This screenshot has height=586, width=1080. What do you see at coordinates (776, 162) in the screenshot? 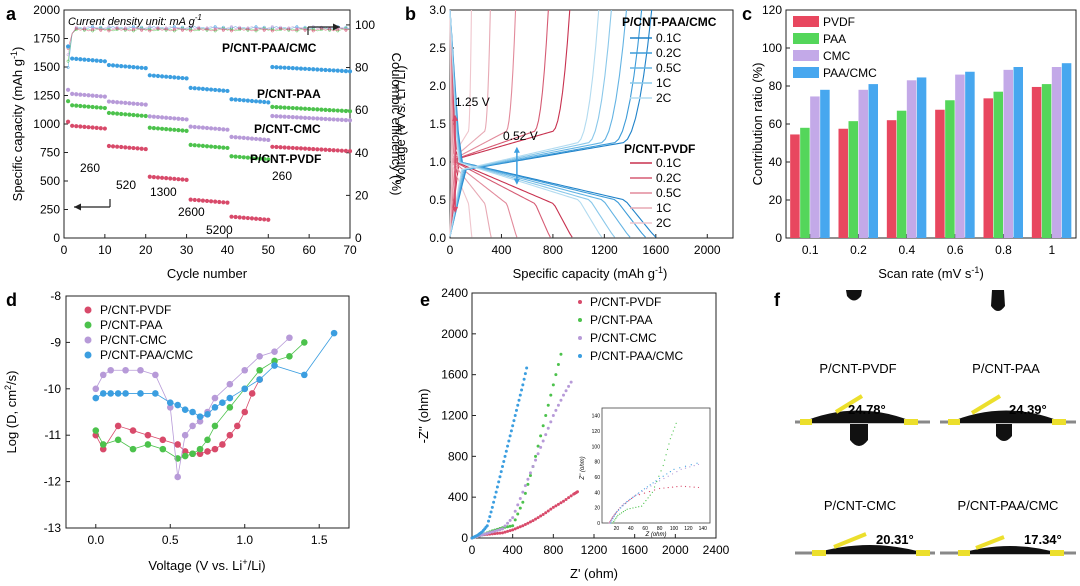
I see `y-tick-label: 40` at bounding box center [776, 162].